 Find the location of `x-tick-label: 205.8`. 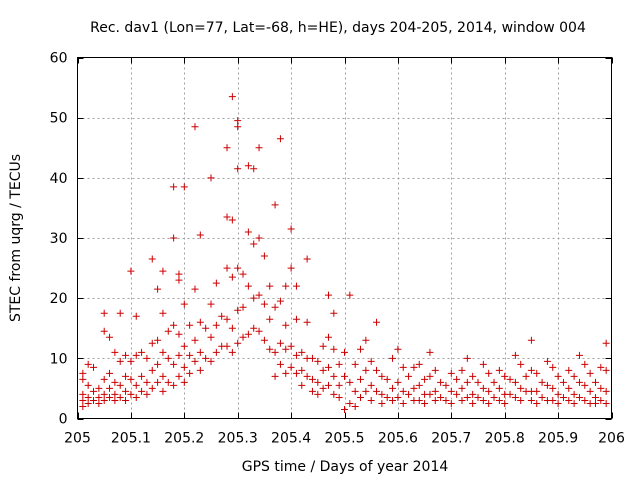

x-tick-label: 205.8 is located at coordinates (505, 439).